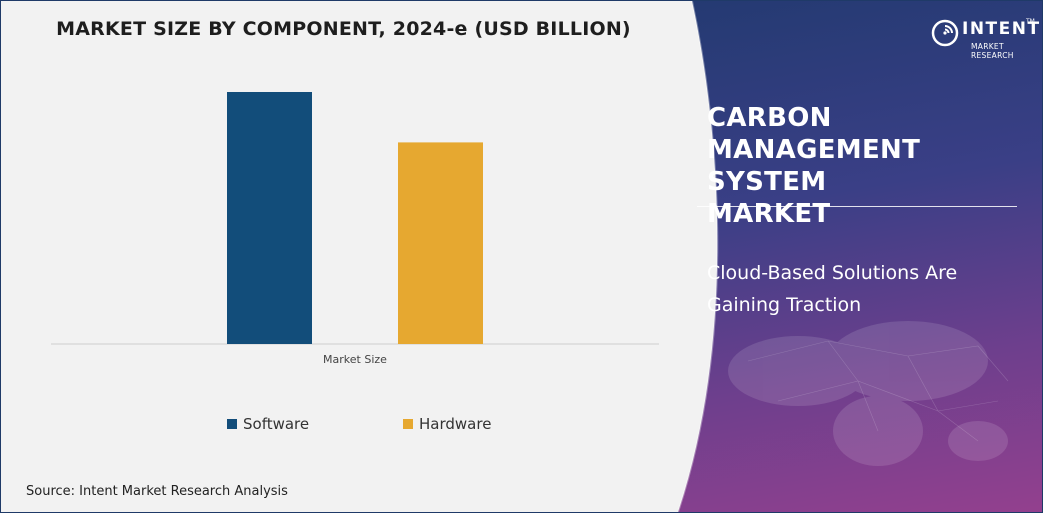 This screenshot has height=513, width=1043. Describe the element at coordinates (814, 166) in the screenshot. I see `market-title: CARBON MANAGEMENT SYSTEM MARKET` at that location.